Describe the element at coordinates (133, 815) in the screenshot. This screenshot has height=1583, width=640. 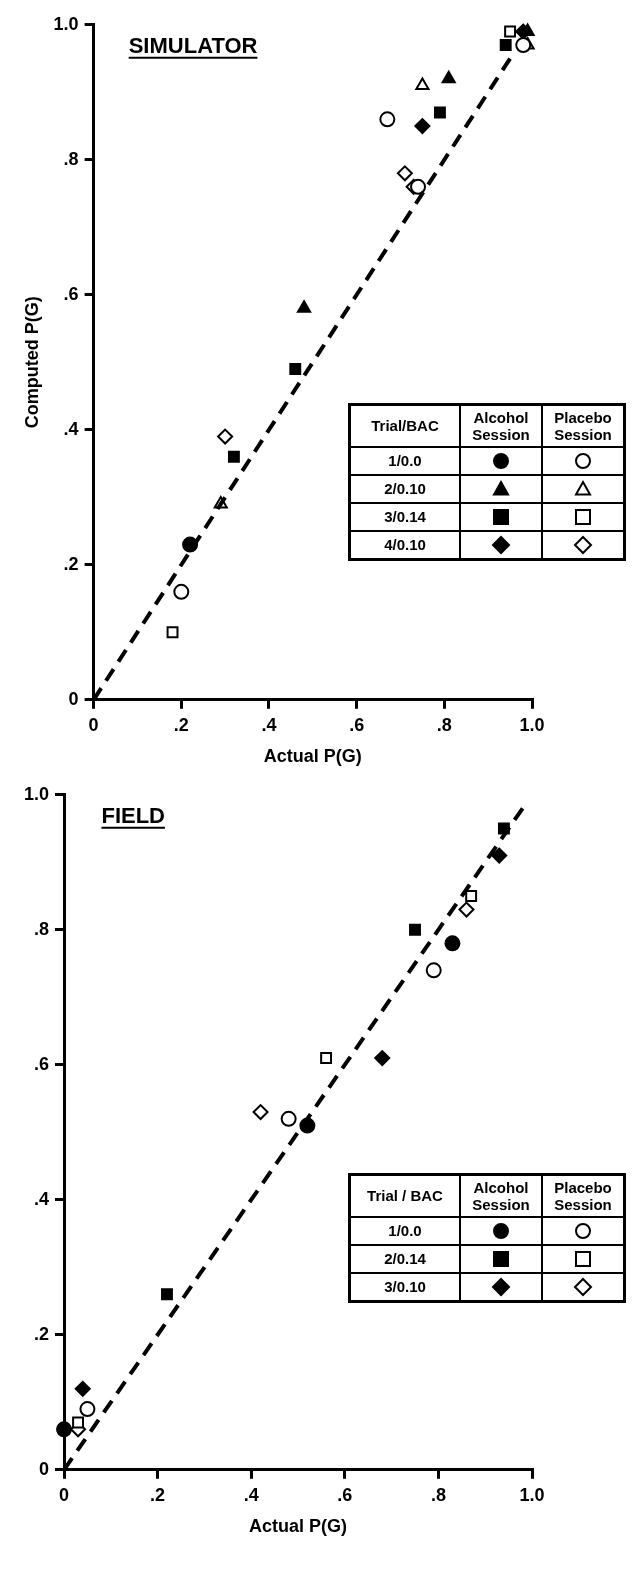
I see `chart-title: FIELD` at that location.